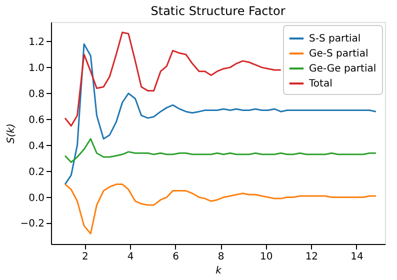 The image size is (397, 280). Describe the element at coordinates (320, 84) in the screenshot. I see `legend-label: Total` at that location.